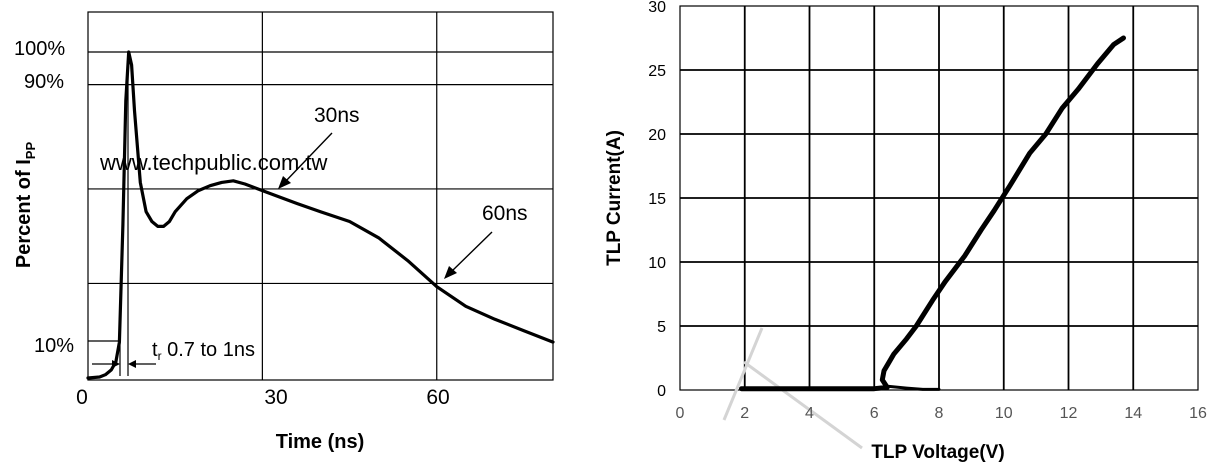 Image resolution: width=1214 pixels, height=466 pixels. I want to click on right-x-tick-label: 6, so click(874, 413).